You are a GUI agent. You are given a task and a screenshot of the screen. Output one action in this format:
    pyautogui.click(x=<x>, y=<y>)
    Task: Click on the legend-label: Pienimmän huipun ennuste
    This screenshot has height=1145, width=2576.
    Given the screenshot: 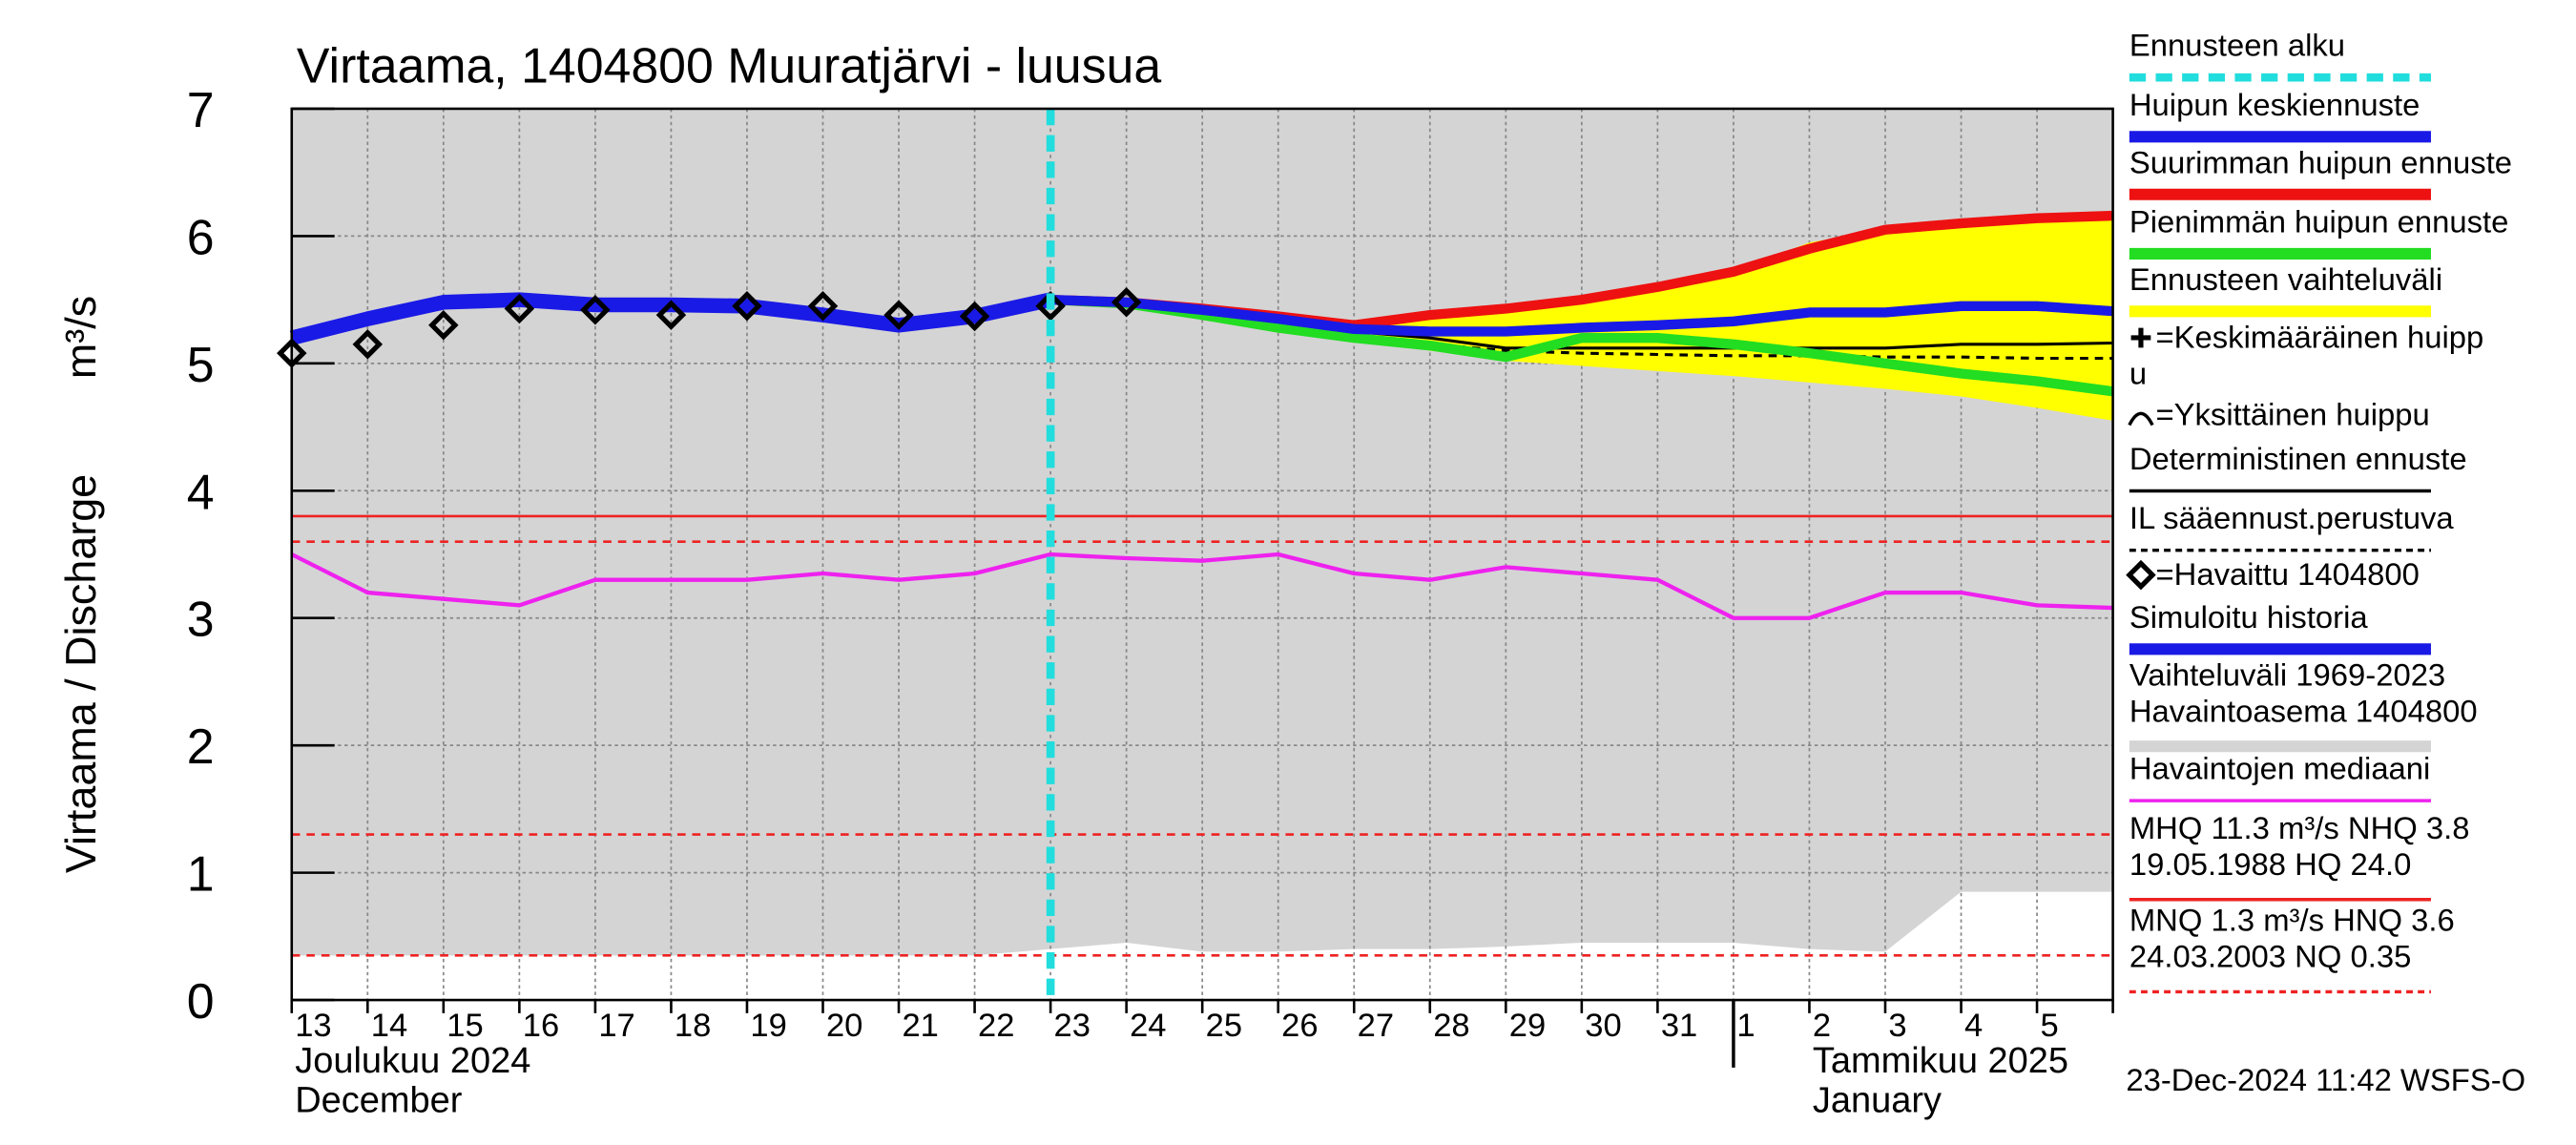 What is the action you would take?
    pyautogui.click(x=2319, y=221)
    